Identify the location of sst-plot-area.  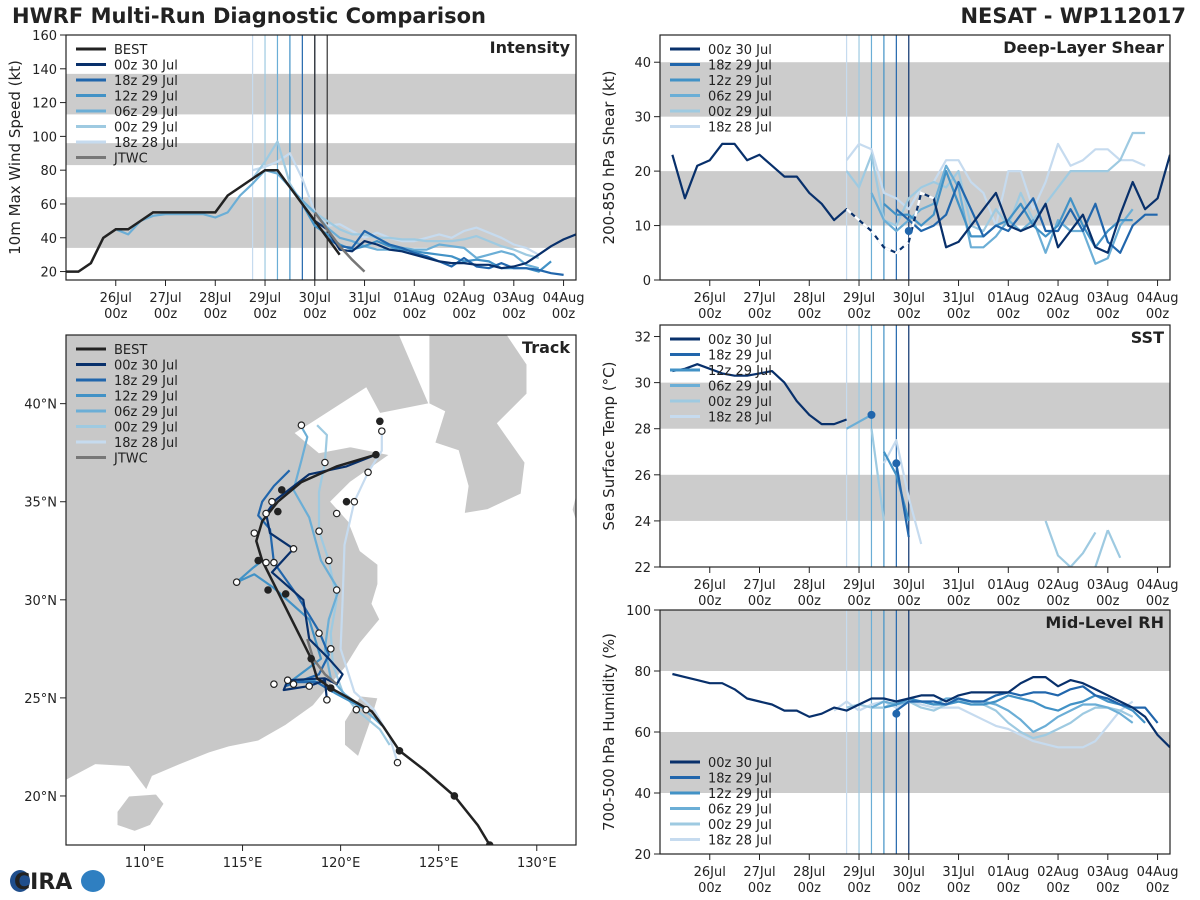
(915, 446).